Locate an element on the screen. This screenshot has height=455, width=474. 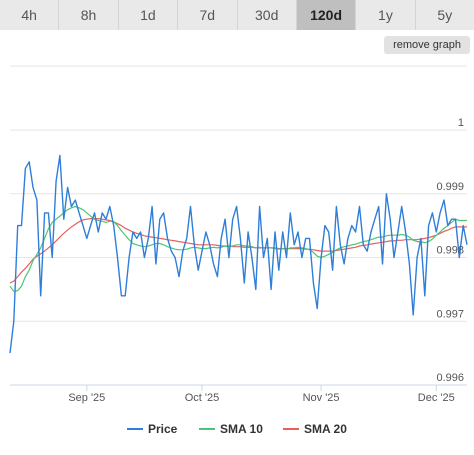
tab-5y: 5y is located at coordinates (444, 15).